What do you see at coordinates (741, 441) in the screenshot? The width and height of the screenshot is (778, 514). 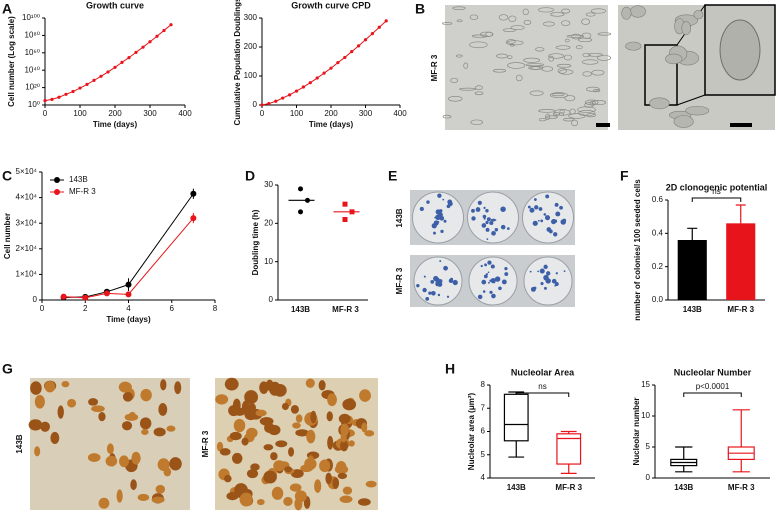 I see `whisker` at bounding box center [741, 441].